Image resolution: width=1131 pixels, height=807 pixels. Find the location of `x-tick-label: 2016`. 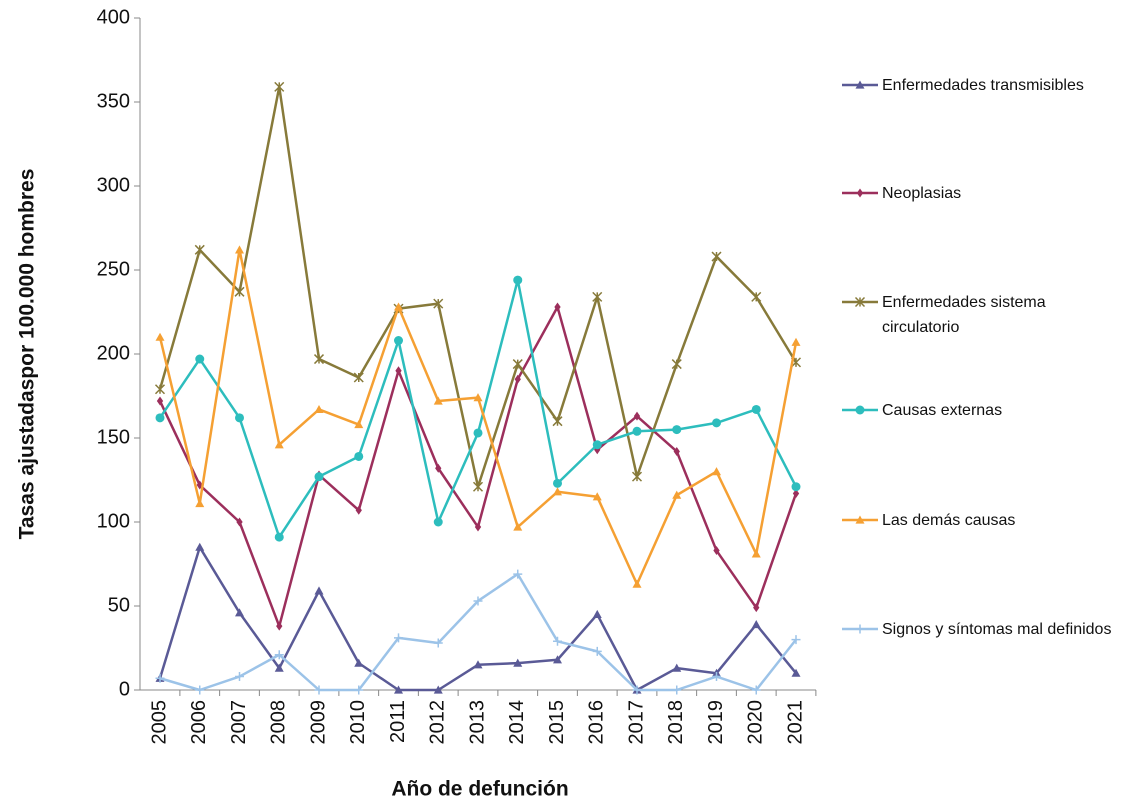

x-tick-label: 2016 is located at coordinates (597, 722).